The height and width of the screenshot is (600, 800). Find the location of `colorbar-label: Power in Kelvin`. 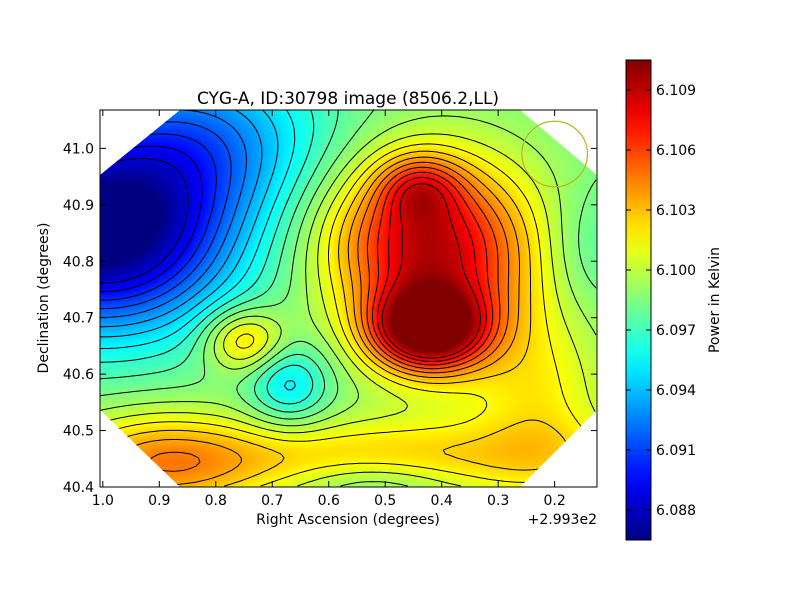

colorbar-label: Power in Kelvin is located at coordinates (715, 300).